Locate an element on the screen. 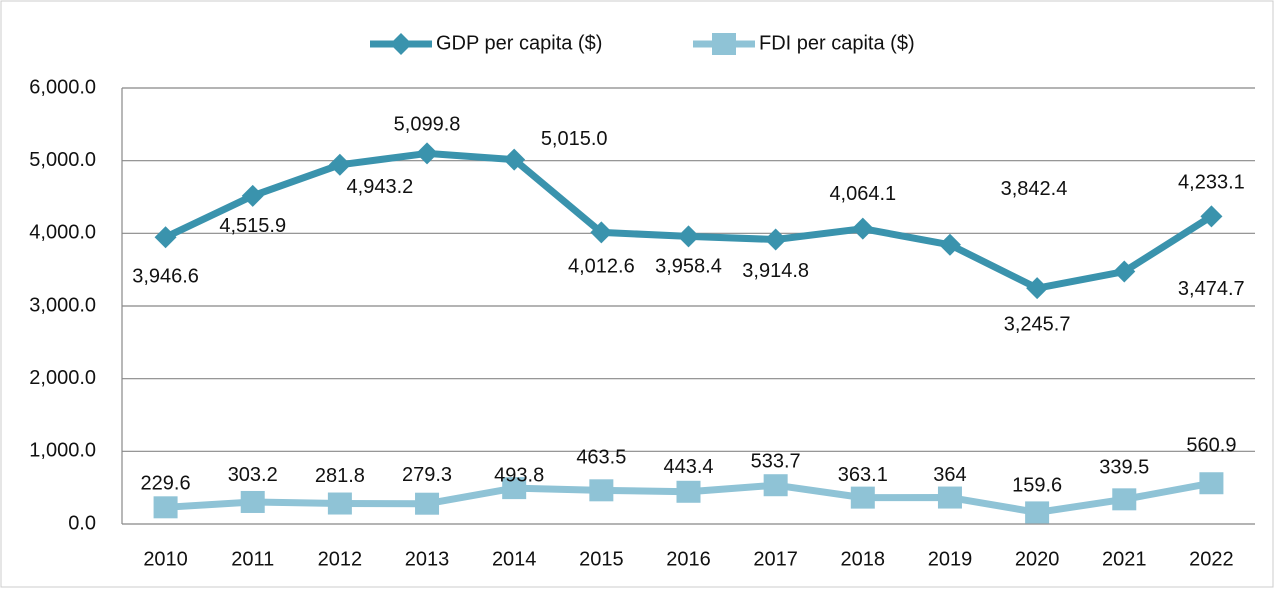  data-label: 159.6 is located at coordinates (1037, 486).